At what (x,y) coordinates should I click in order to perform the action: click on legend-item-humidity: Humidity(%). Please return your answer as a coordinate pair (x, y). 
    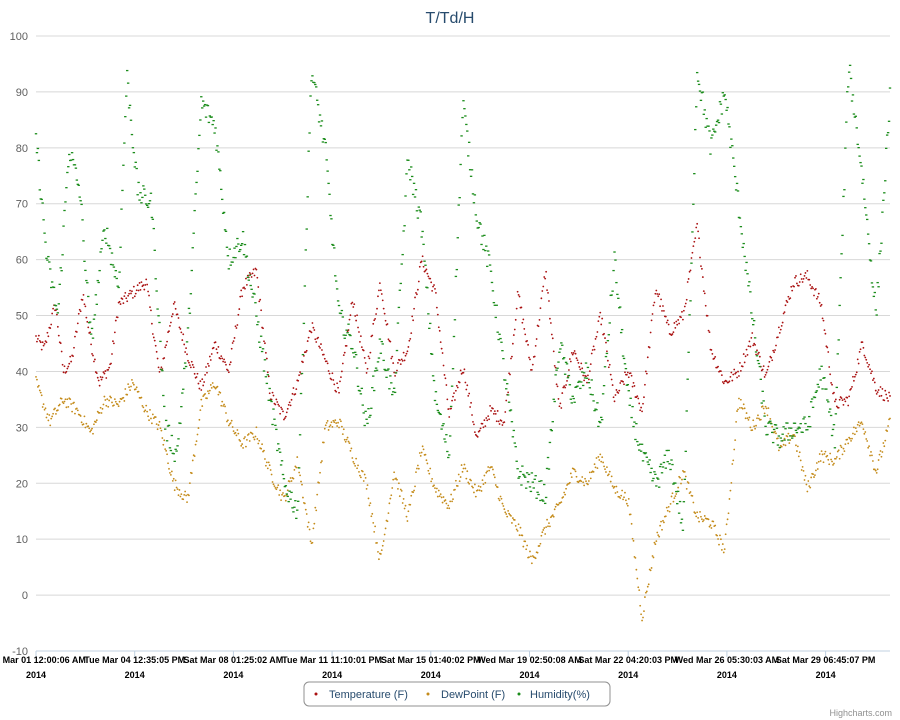
    Looking at the image, I should click on (553, 695).